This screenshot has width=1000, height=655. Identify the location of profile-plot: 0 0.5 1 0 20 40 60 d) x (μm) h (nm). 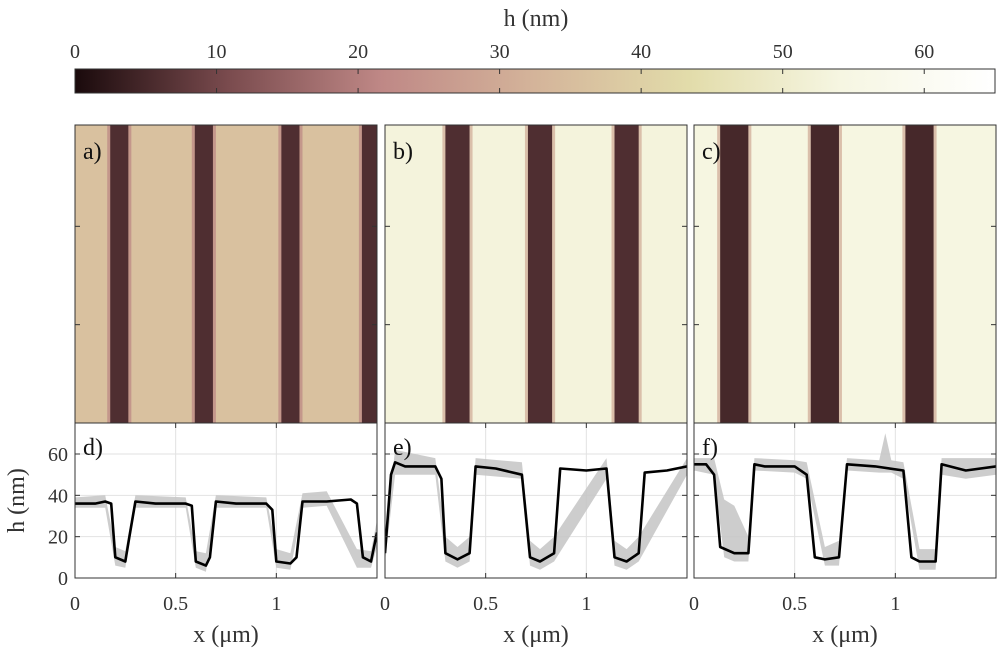
(191, 535).